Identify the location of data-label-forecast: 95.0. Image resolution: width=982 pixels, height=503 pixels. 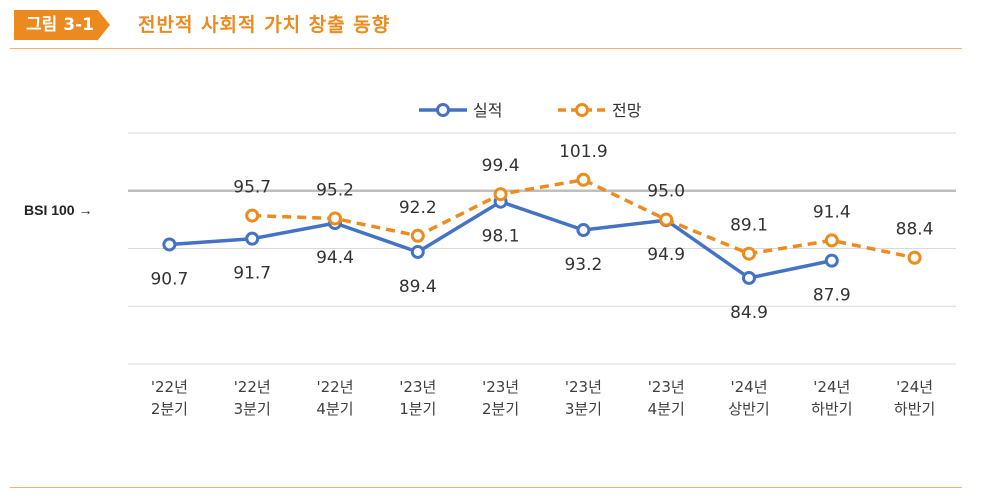
(666, 192).